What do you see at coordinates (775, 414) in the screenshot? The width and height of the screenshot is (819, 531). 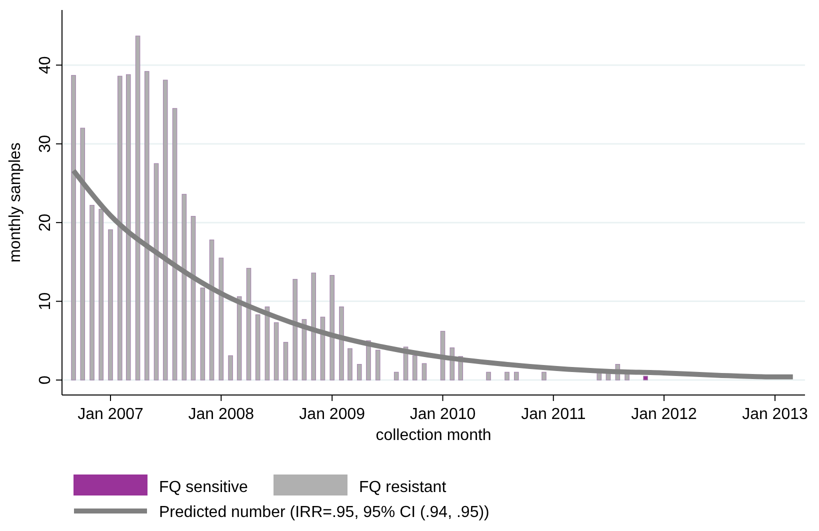 I see `x-tick-label: Jan 2013` at bounding box center [775, 414].